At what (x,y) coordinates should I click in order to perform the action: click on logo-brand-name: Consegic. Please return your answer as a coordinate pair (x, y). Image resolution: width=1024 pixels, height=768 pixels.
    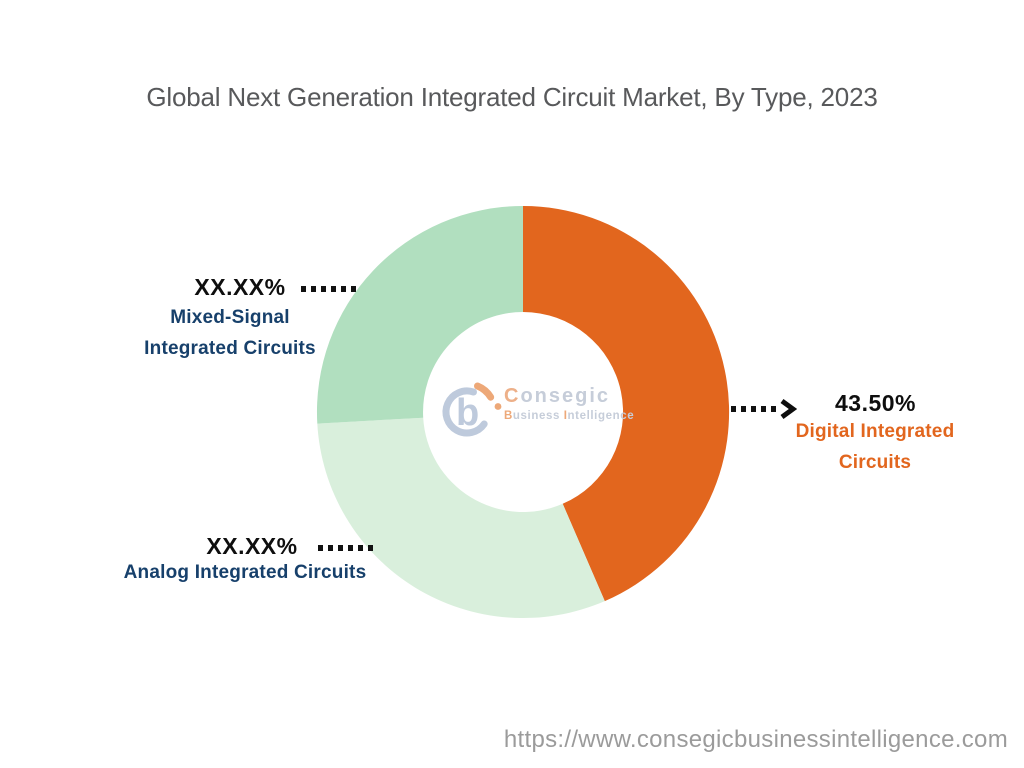
    Looking at the image, I should click on (569, 396).